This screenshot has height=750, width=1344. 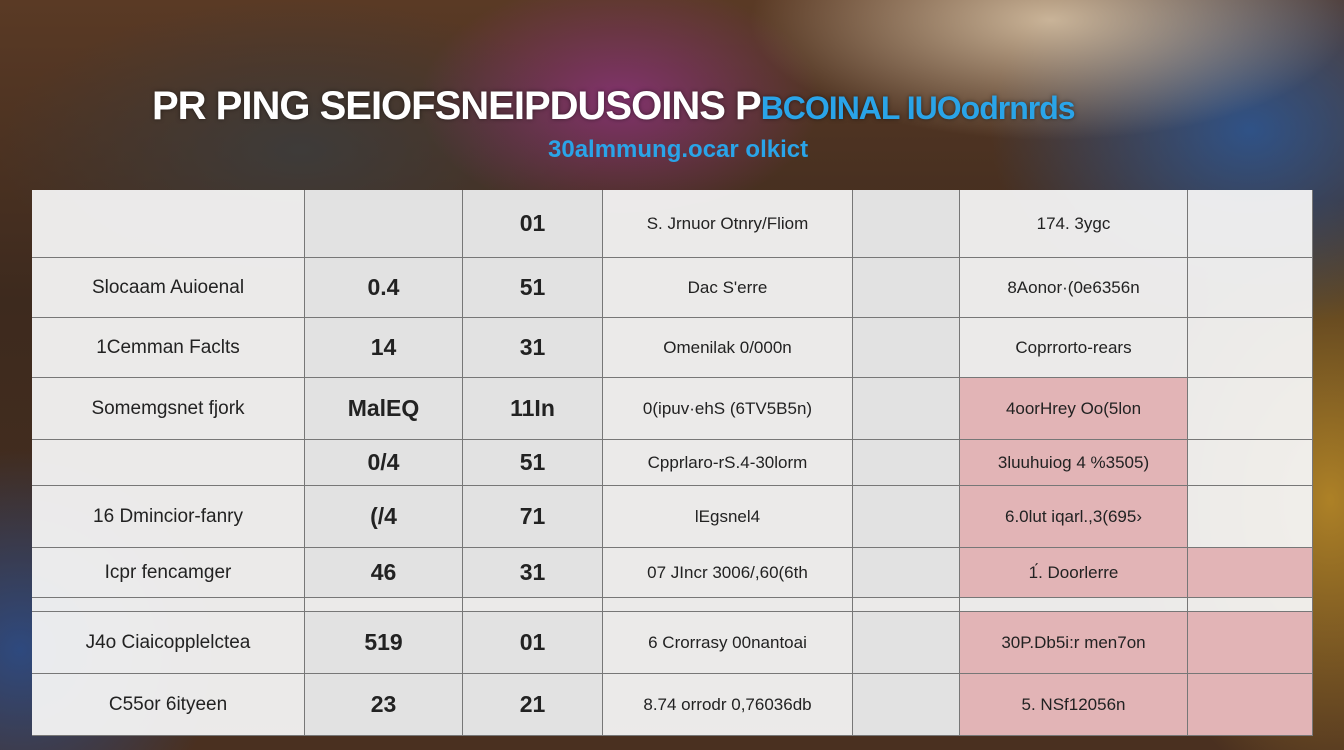 I want to click on table-cell: 14, so click(x=384, y=348).